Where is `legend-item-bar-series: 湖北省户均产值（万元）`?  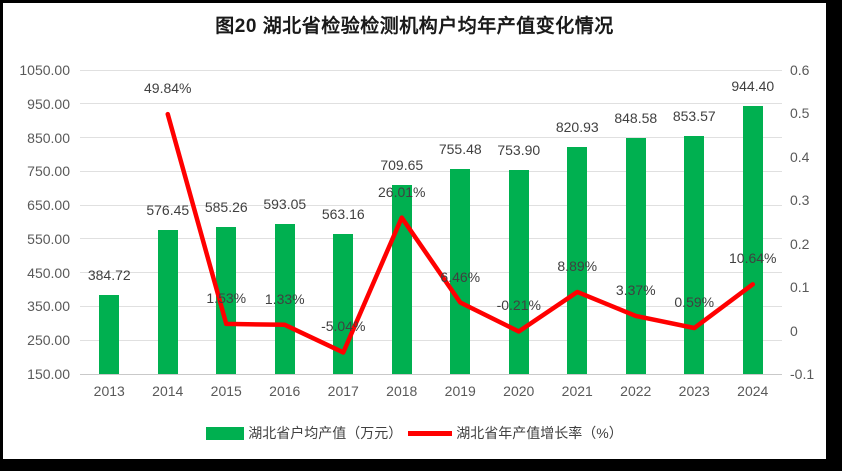 legend-item-bar-series: 湖北省户均产值（万元） is located at coordinates (304, 433).